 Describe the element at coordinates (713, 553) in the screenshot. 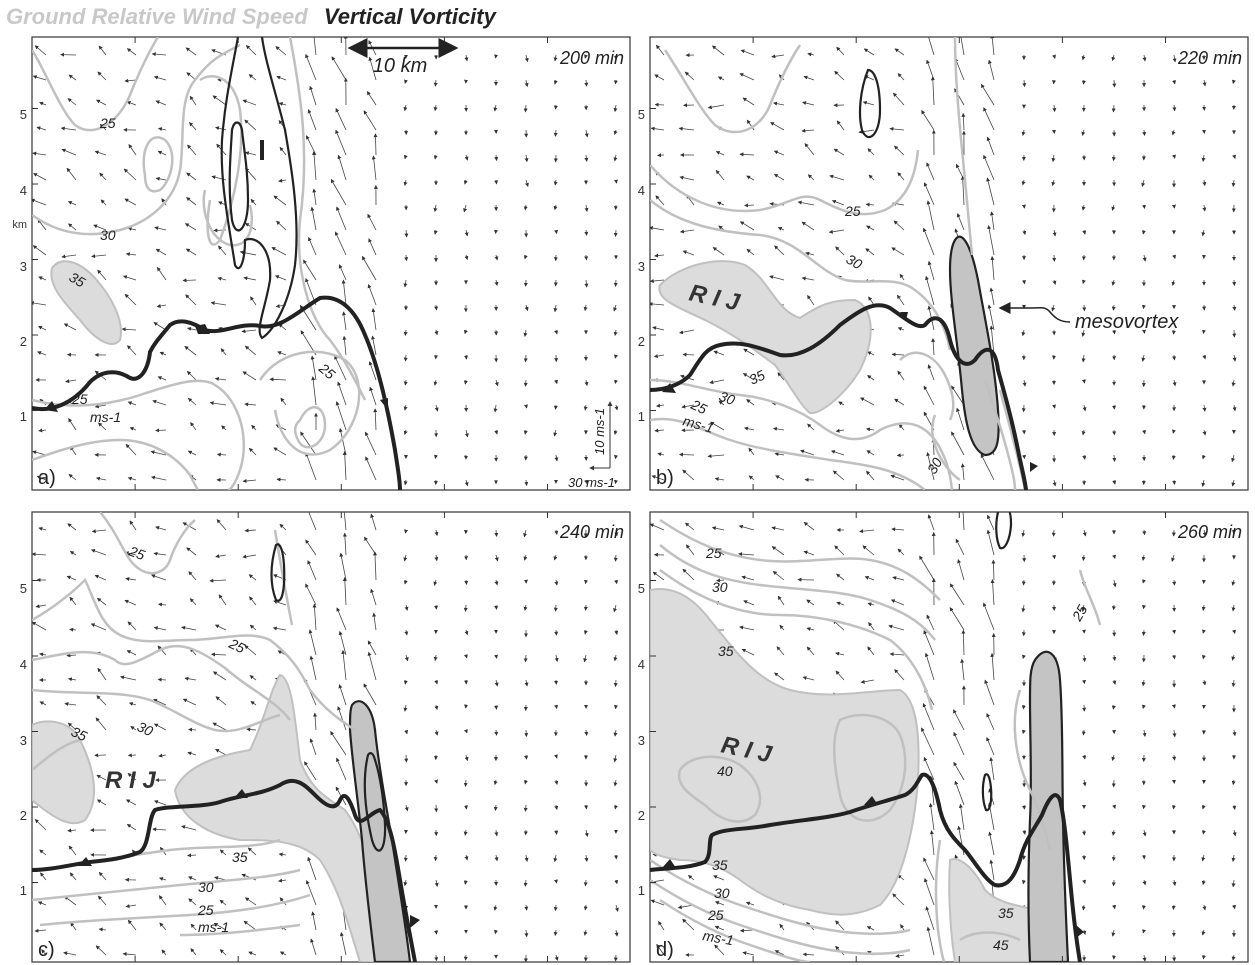

I see `contour-label: 25` at that location.